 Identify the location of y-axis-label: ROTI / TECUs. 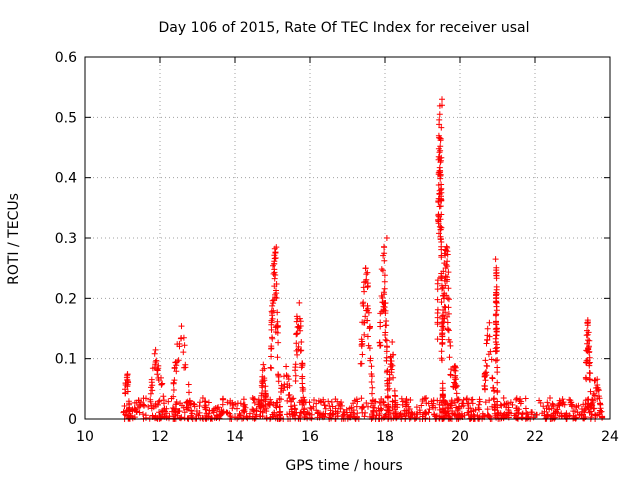
(14, 239).